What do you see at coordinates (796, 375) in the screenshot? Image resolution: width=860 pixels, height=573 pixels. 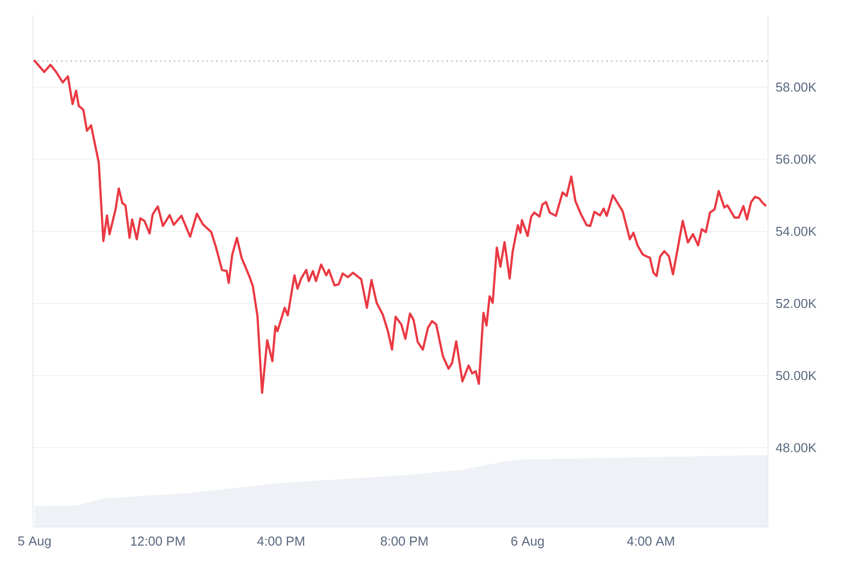 I see `y-tick-label: 50.00K` at bounding box center [796, 375].